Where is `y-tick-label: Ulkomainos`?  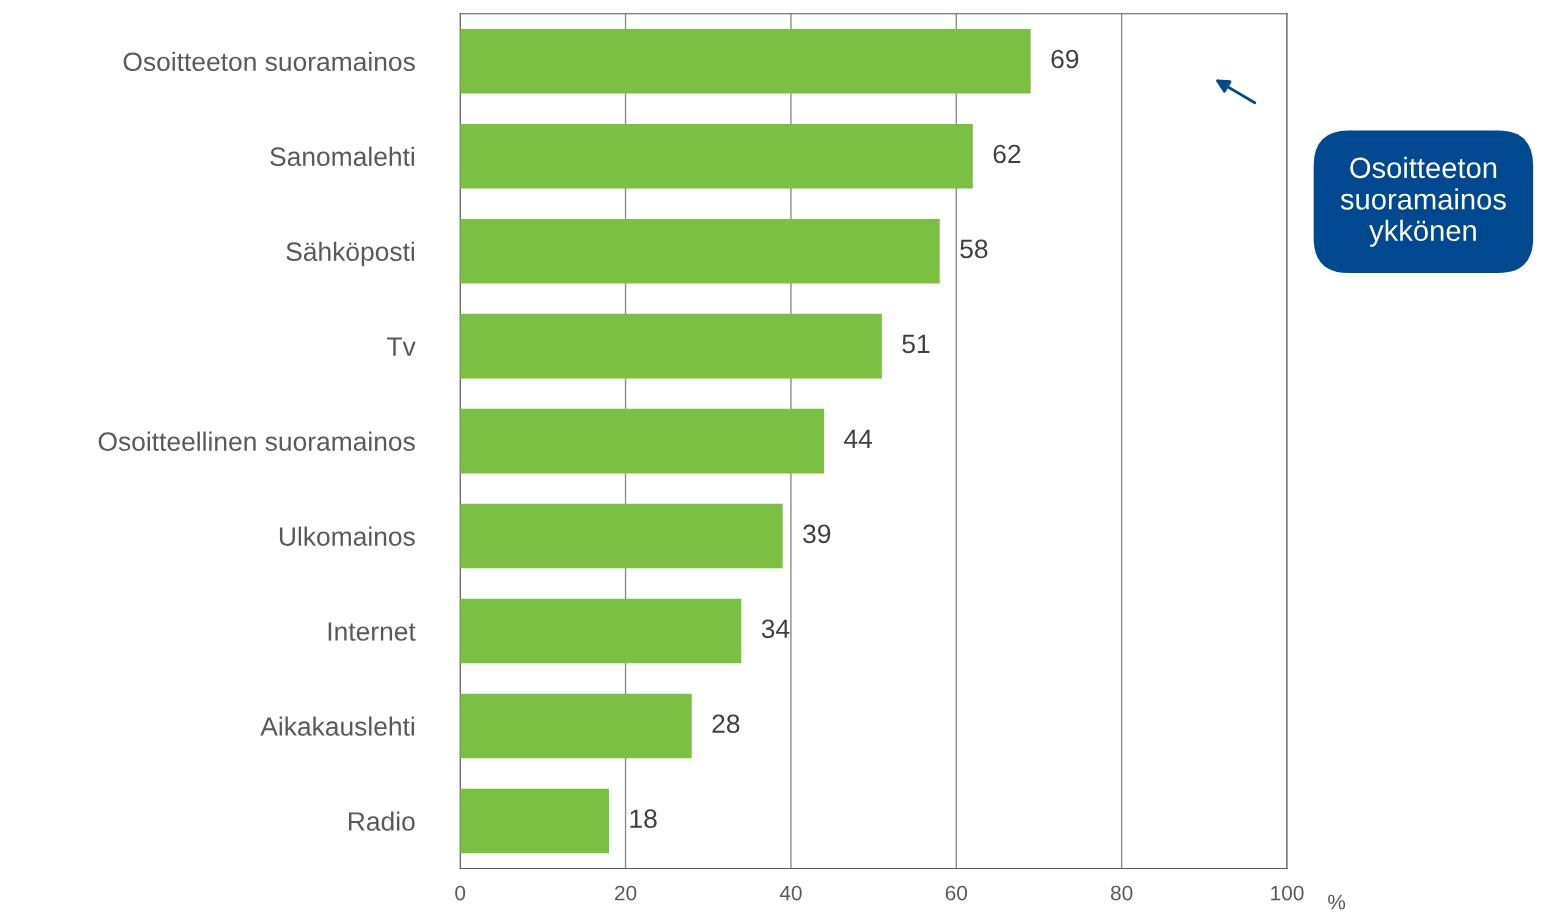
y-tick-label: Ulkomainos is located at coordinates (347, 536).